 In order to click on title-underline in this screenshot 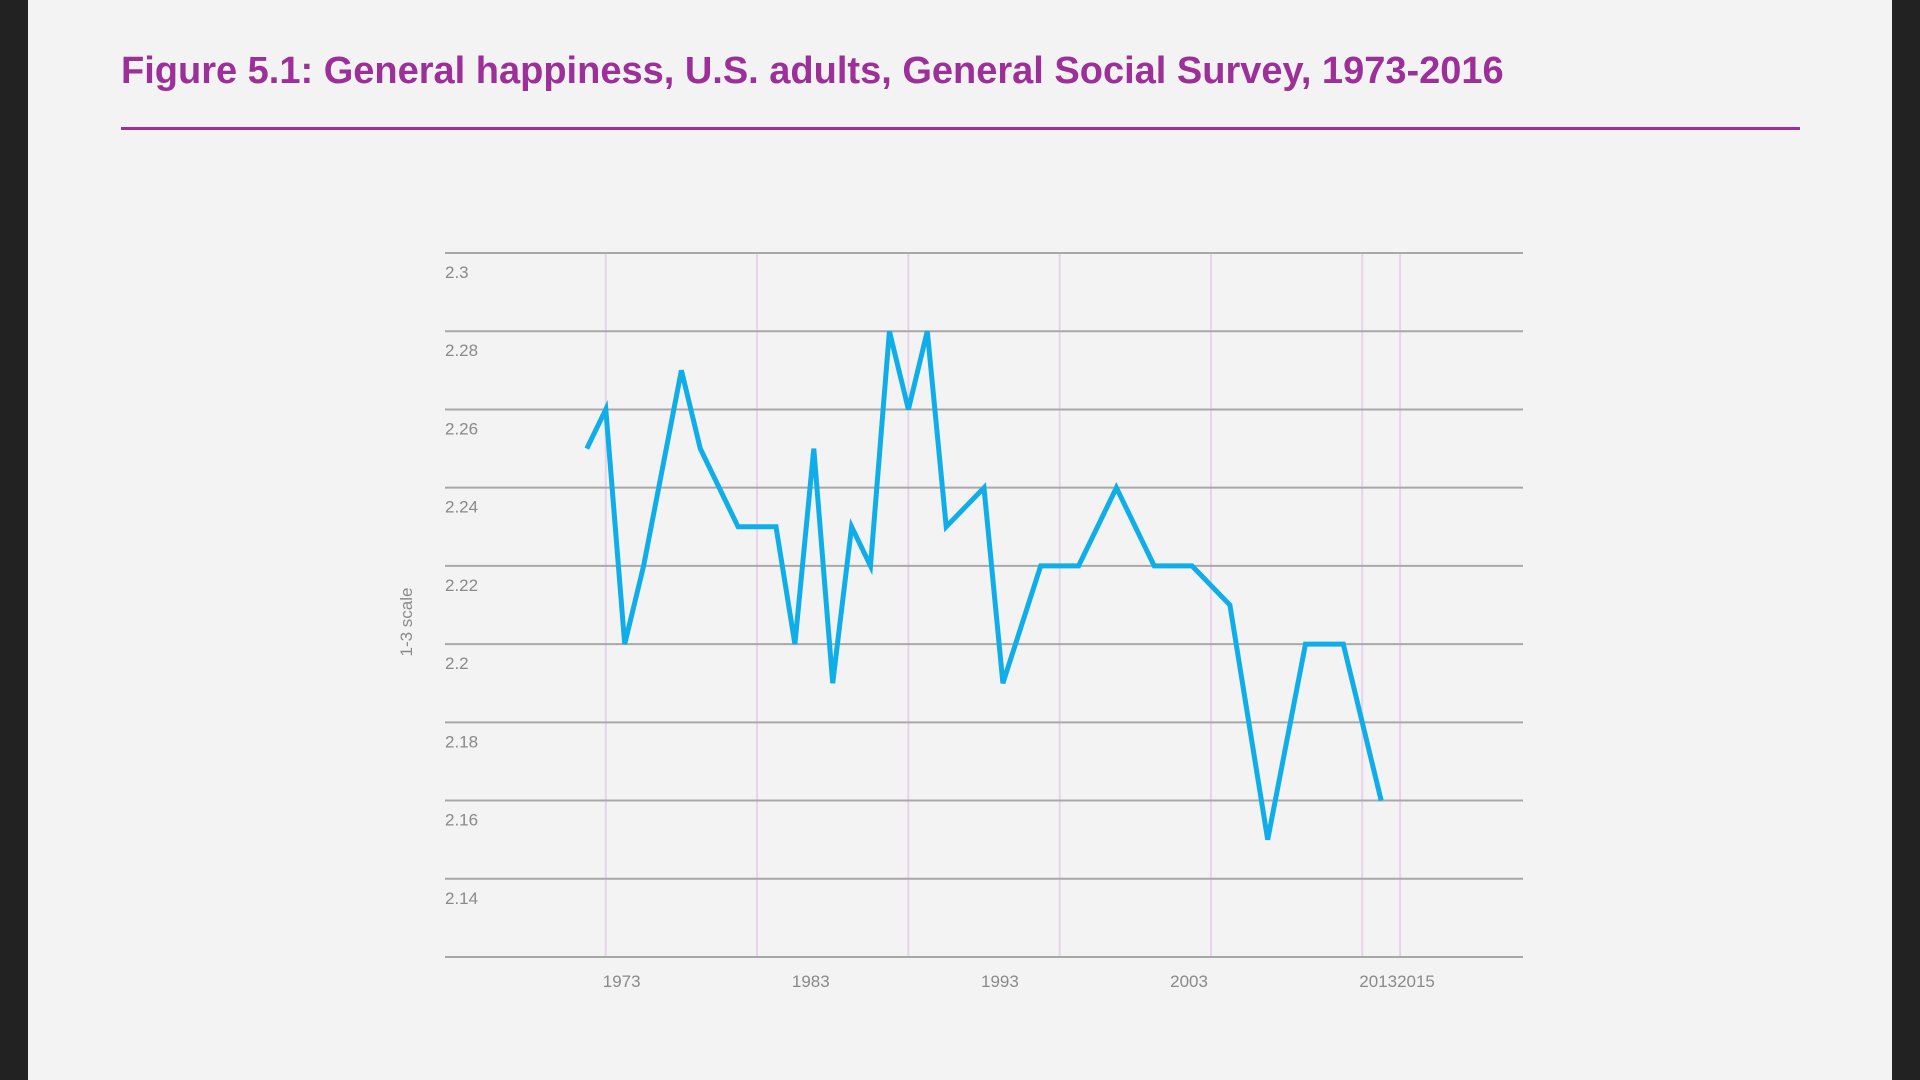, I will do `click(960, 128)`.